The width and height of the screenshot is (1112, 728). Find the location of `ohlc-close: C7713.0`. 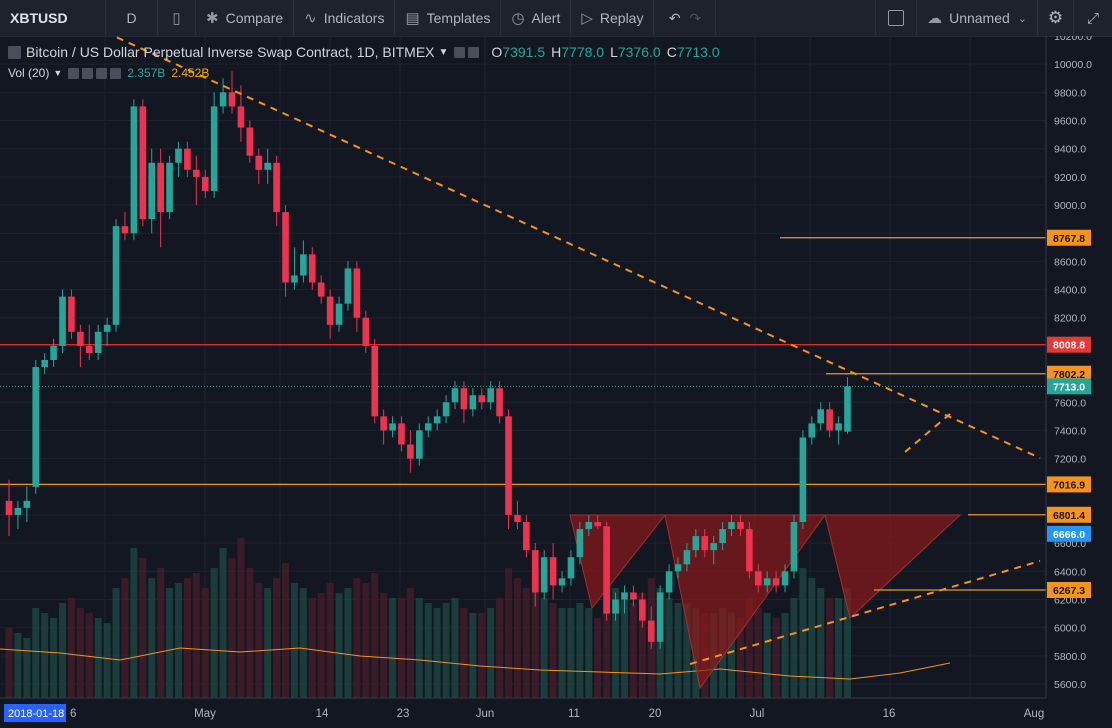

ohlc-close: C7713.0 is located at coordinates (693, 52).